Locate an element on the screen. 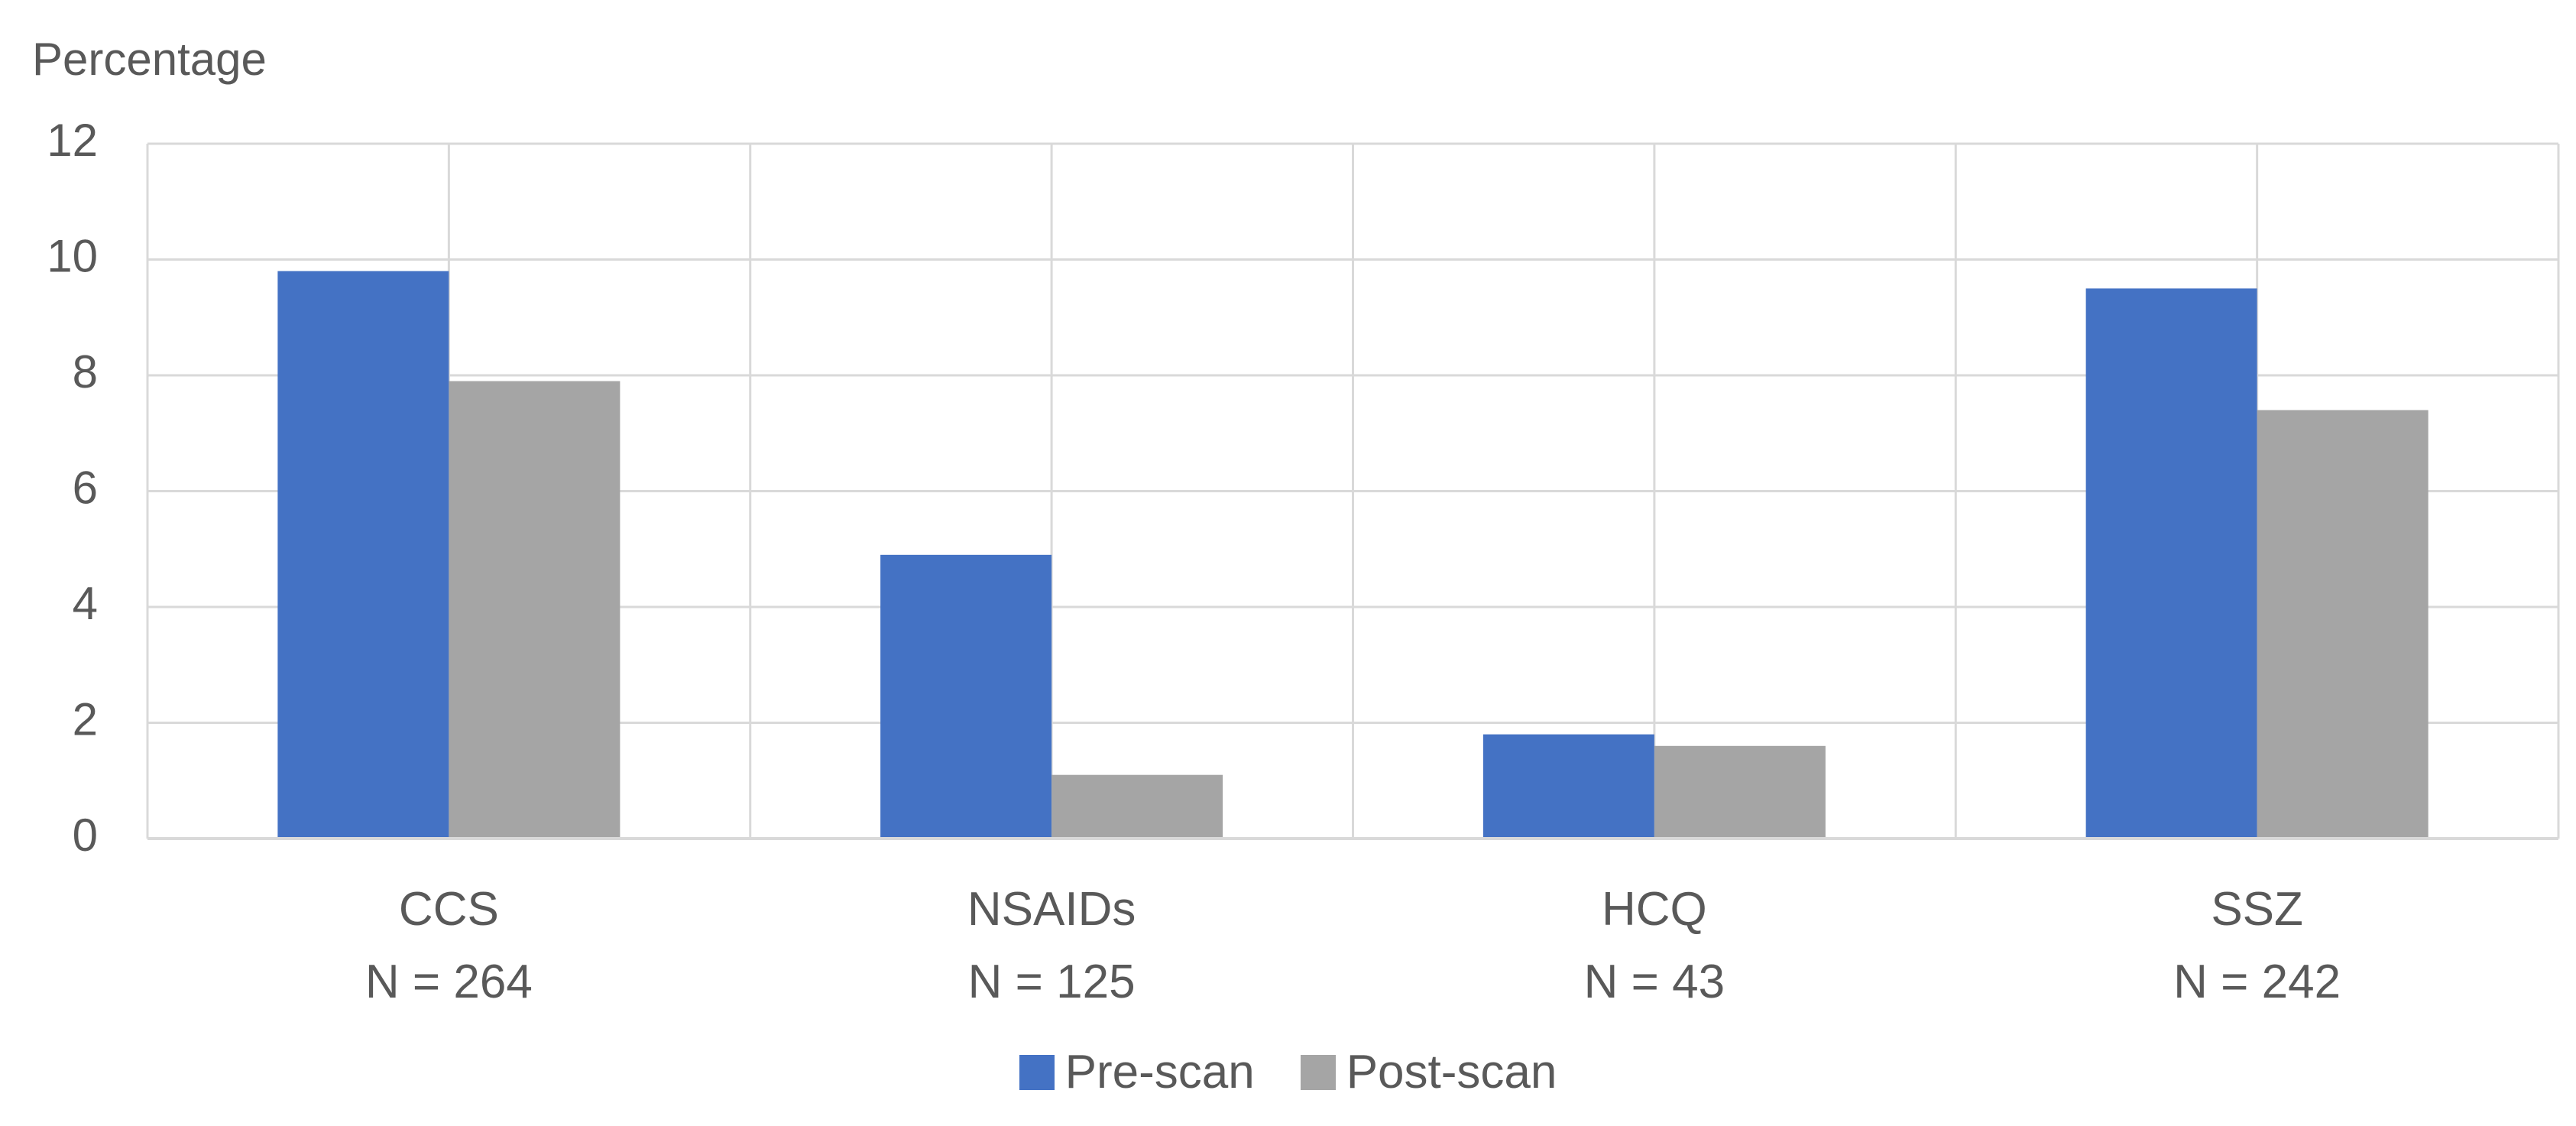 This screenshot has width=2576, height=1126. x-tick-sublabel: N = 125 is located at coordinates (1052, 982).